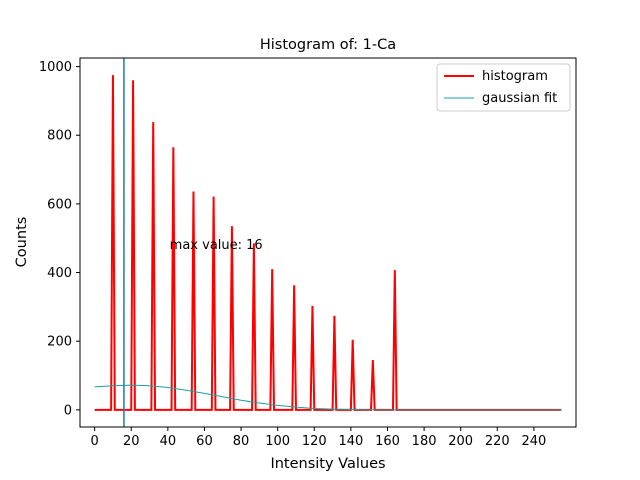 This screenshot has height=480, width=640. Describe the element at coordinates (277, 441) in the screenshot. I see `x-tick-label: 100` at that location.